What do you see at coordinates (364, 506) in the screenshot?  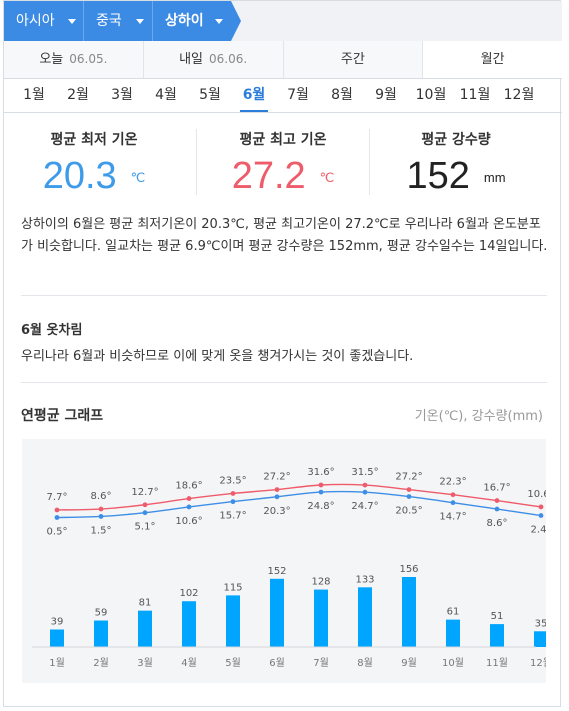 I see `low-temp-label-8: 24.7°` at bounding box center [364, 506].